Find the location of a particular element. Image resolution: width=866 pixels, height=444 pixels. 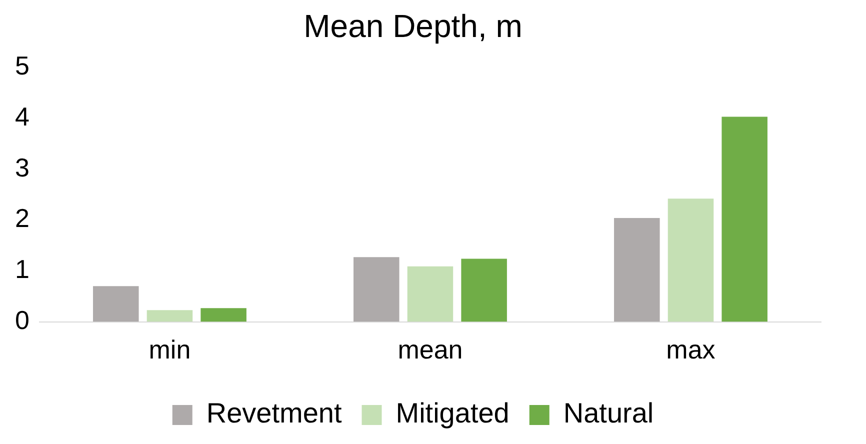

x-tick-label: max is located at coordinates (691, 349).